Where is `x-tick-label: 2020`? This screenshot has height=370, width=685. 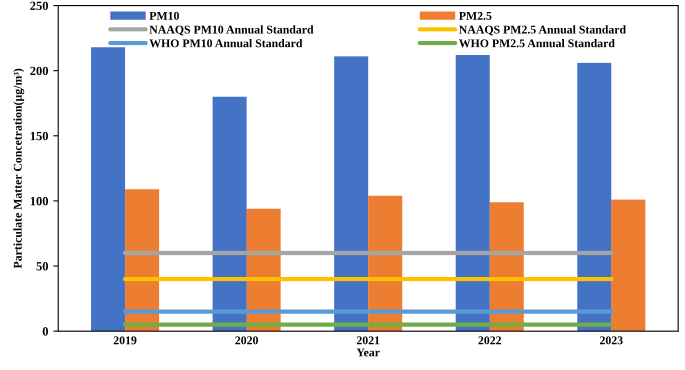 x-tick-label: 2020 is located at coordinates (246, 340).